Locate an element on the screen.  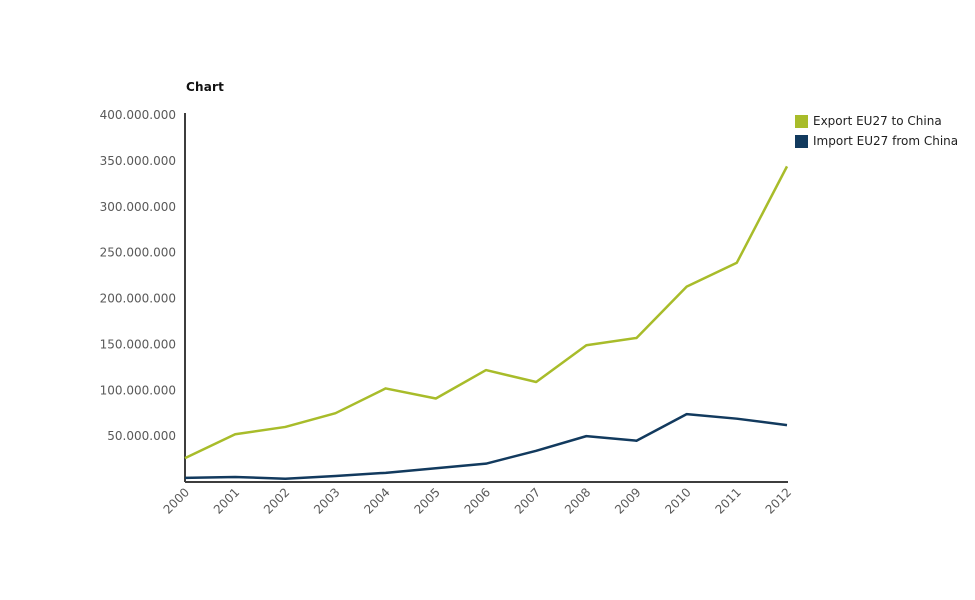
import-series-line is located at coordinates (486, 446).